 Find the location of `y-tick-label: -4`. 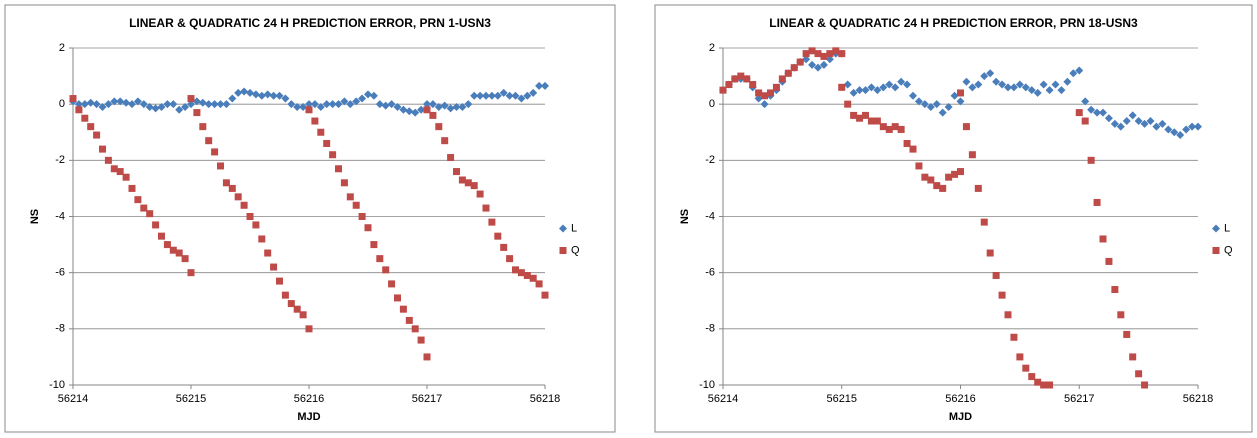

y-tick-label: -4 is located at coordinates (710, 216).